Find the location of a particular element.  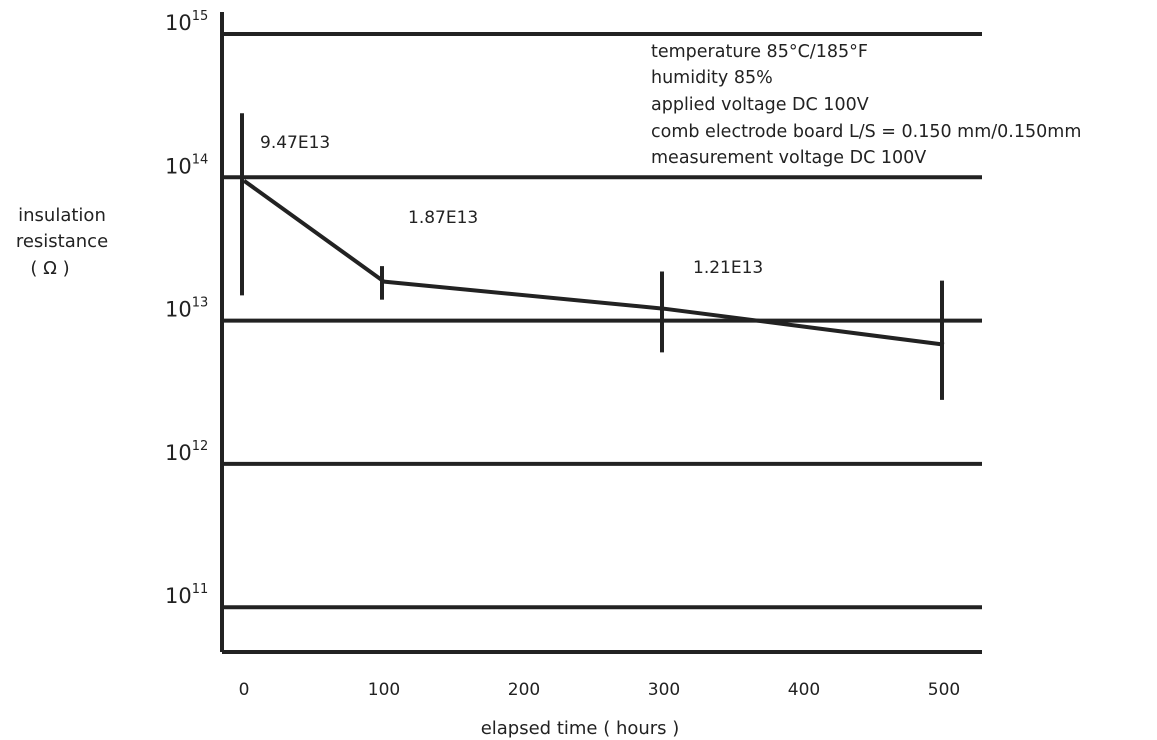

data-label-2: 1.21E13 is located at coordinates (728, 268).